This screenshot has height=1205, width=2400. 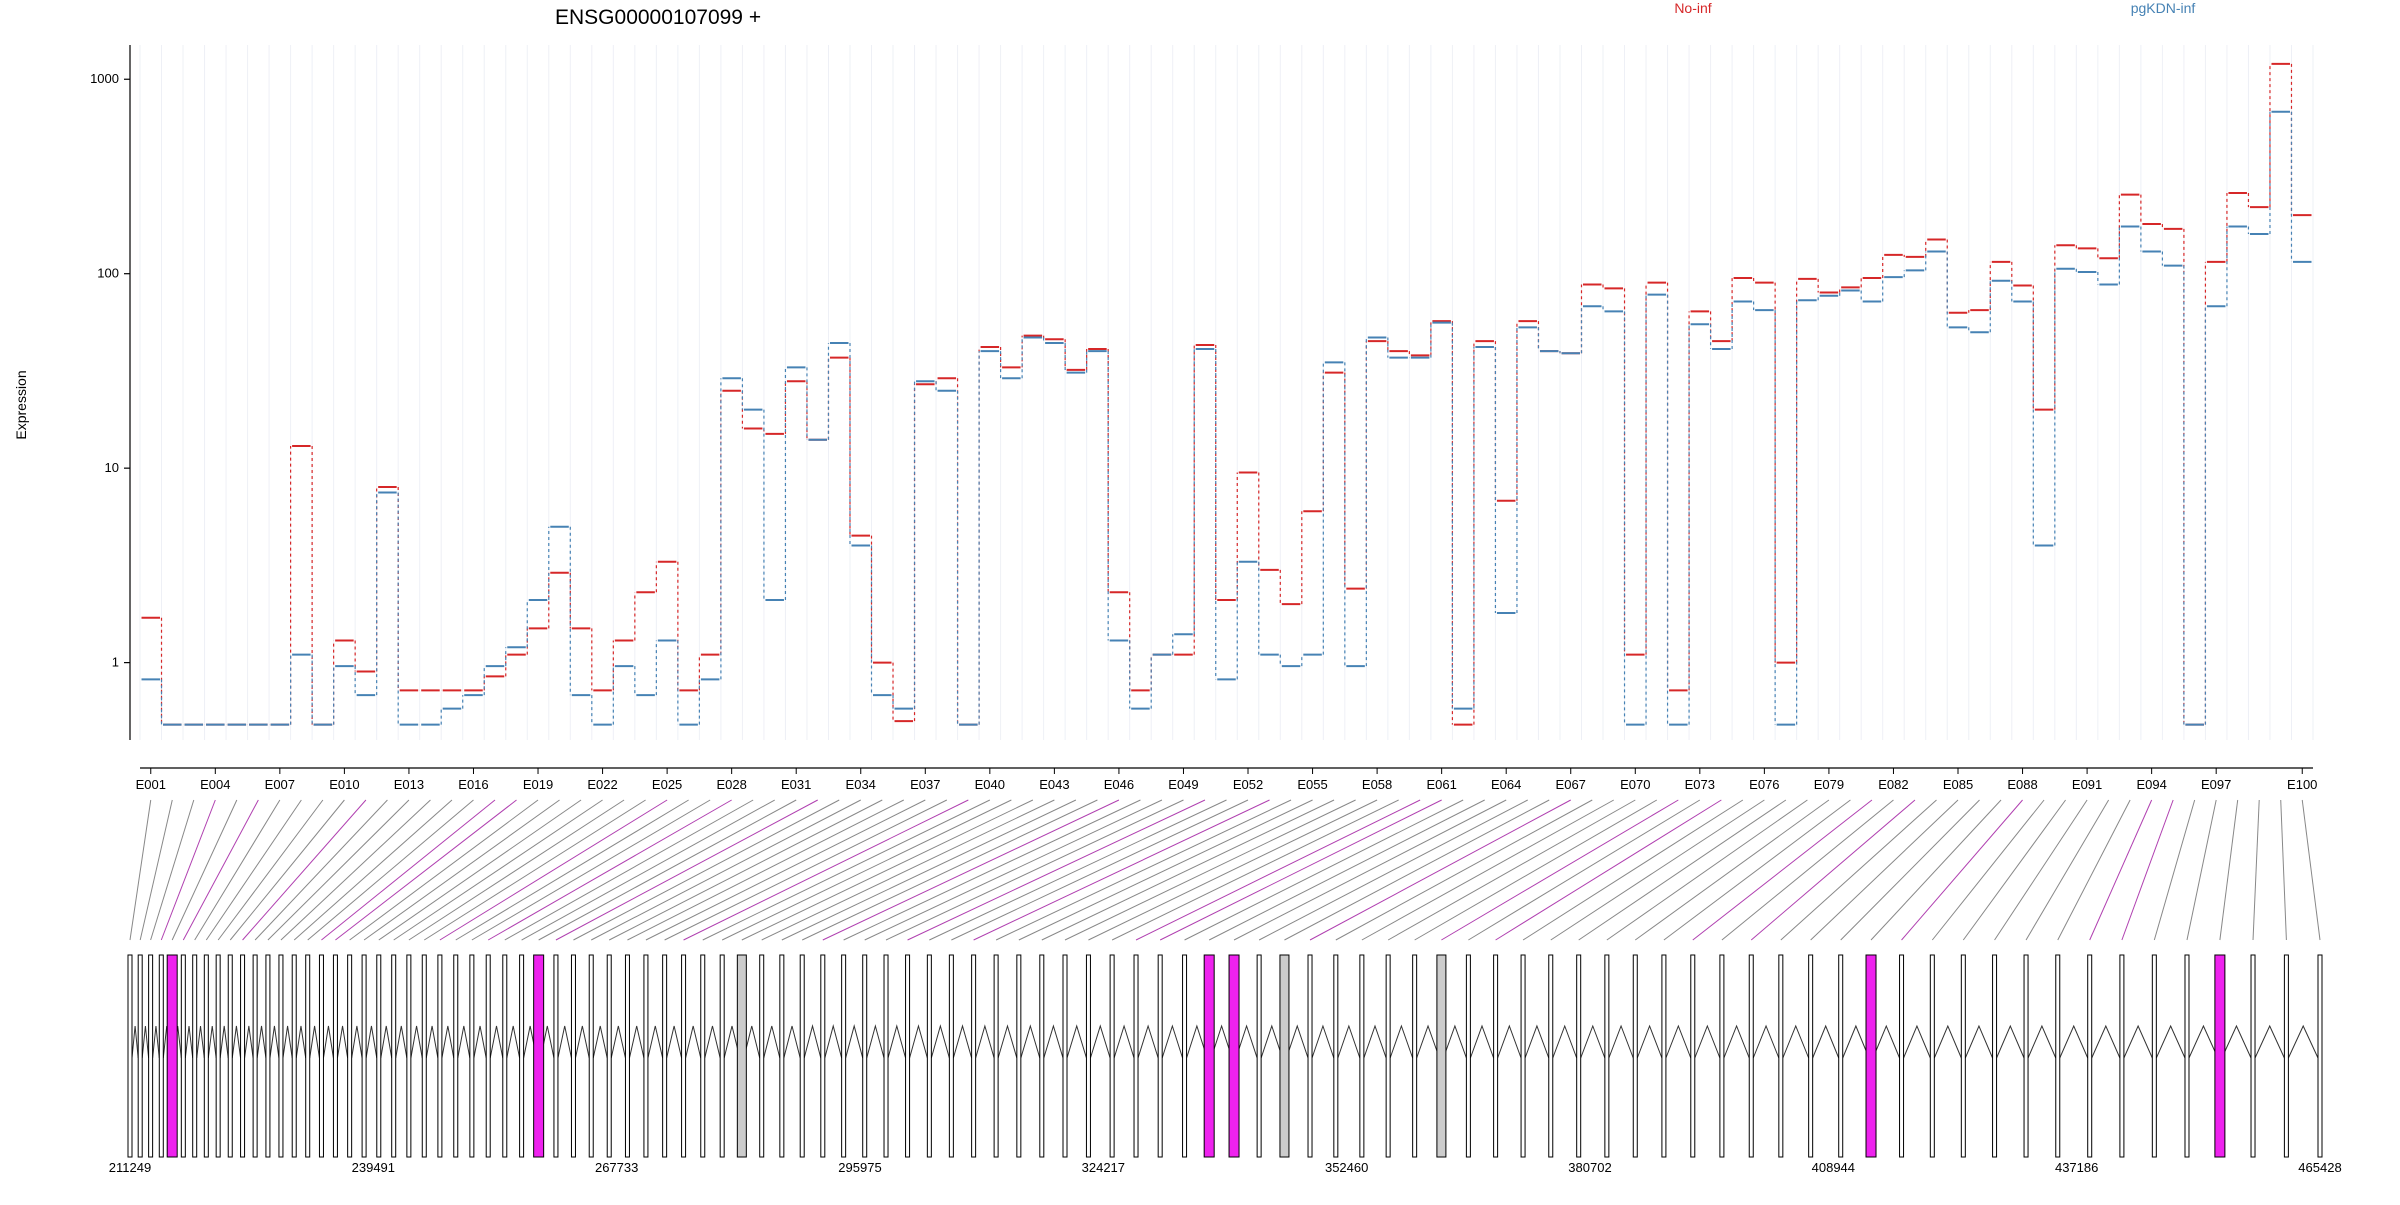 What do you see at coordinates (1119, 784) in the screenshot?
I see `x-tick-label: E046` at bounding box center [1119, 784].